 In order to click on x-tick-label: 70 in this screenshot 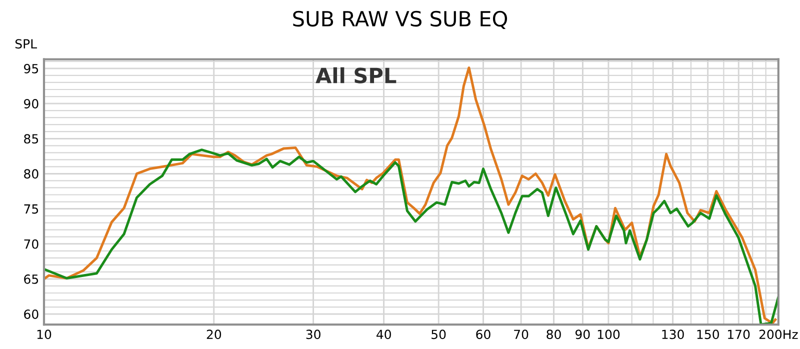, I will do `click(521, 335)`.